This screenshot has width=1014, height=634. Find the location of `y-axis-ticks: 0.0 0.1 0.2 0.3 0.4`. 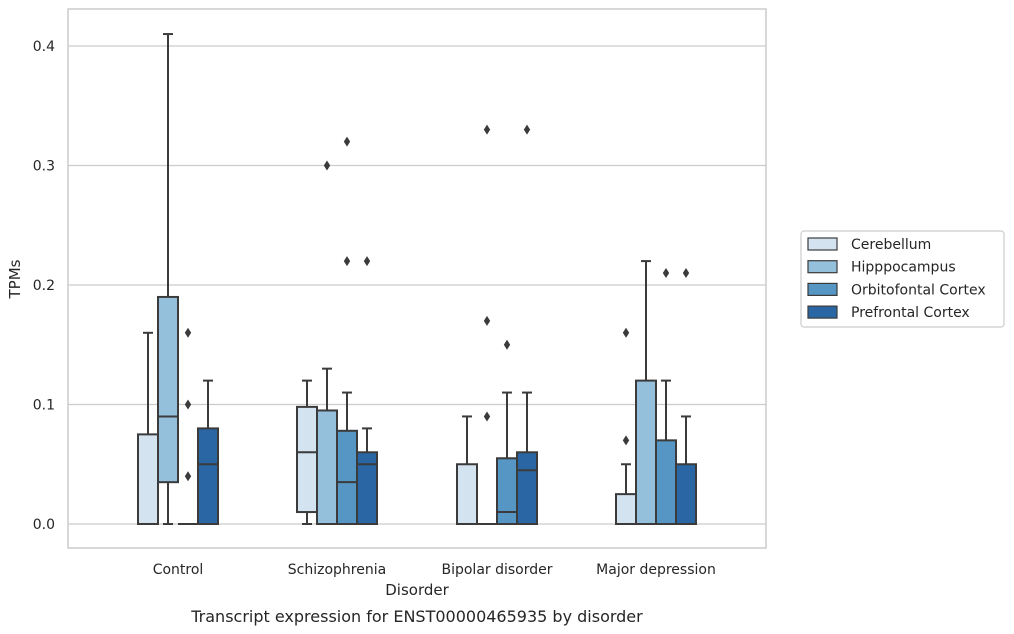

y-axis-ticks: 0.0 0.1 0.2 0.3 0.4 is located at coordinates (44, 286).